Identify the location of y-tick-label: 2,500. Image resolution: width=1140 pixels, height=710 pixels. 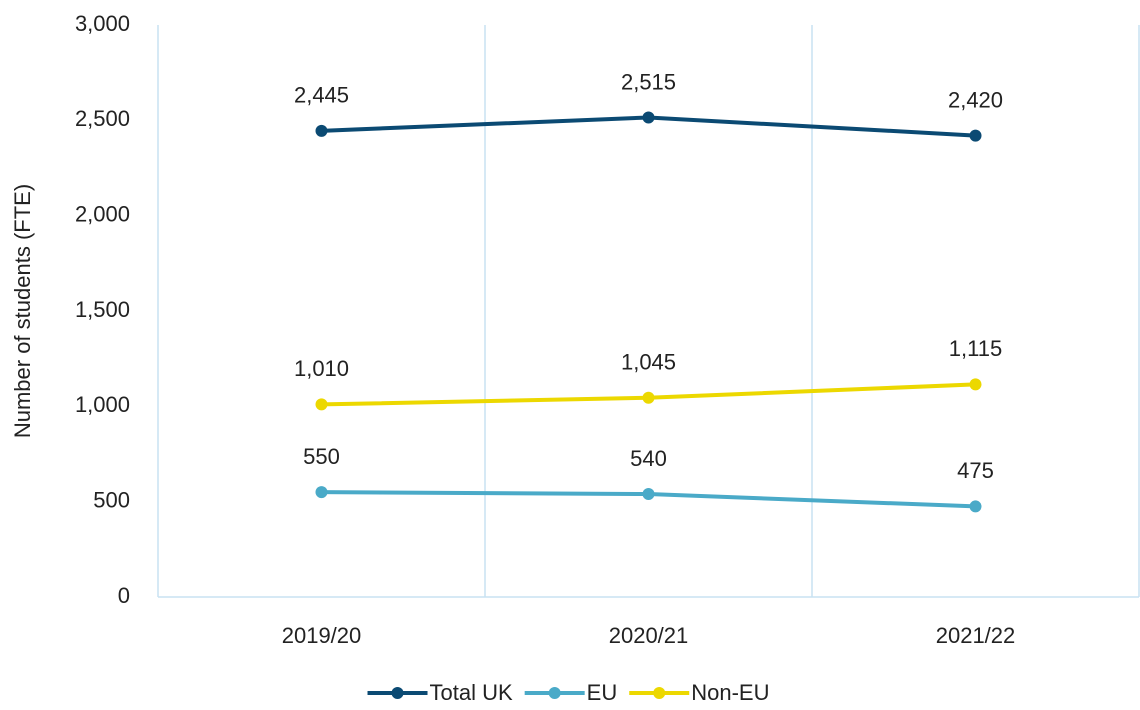
(102, 118).